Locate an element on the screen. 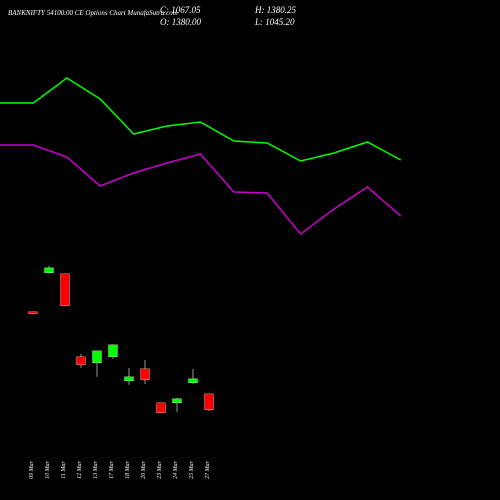 Image resolution: width=500 pixels, height=500 pixels. stat: H: 1380.25 is located at coordinates (275, 10).